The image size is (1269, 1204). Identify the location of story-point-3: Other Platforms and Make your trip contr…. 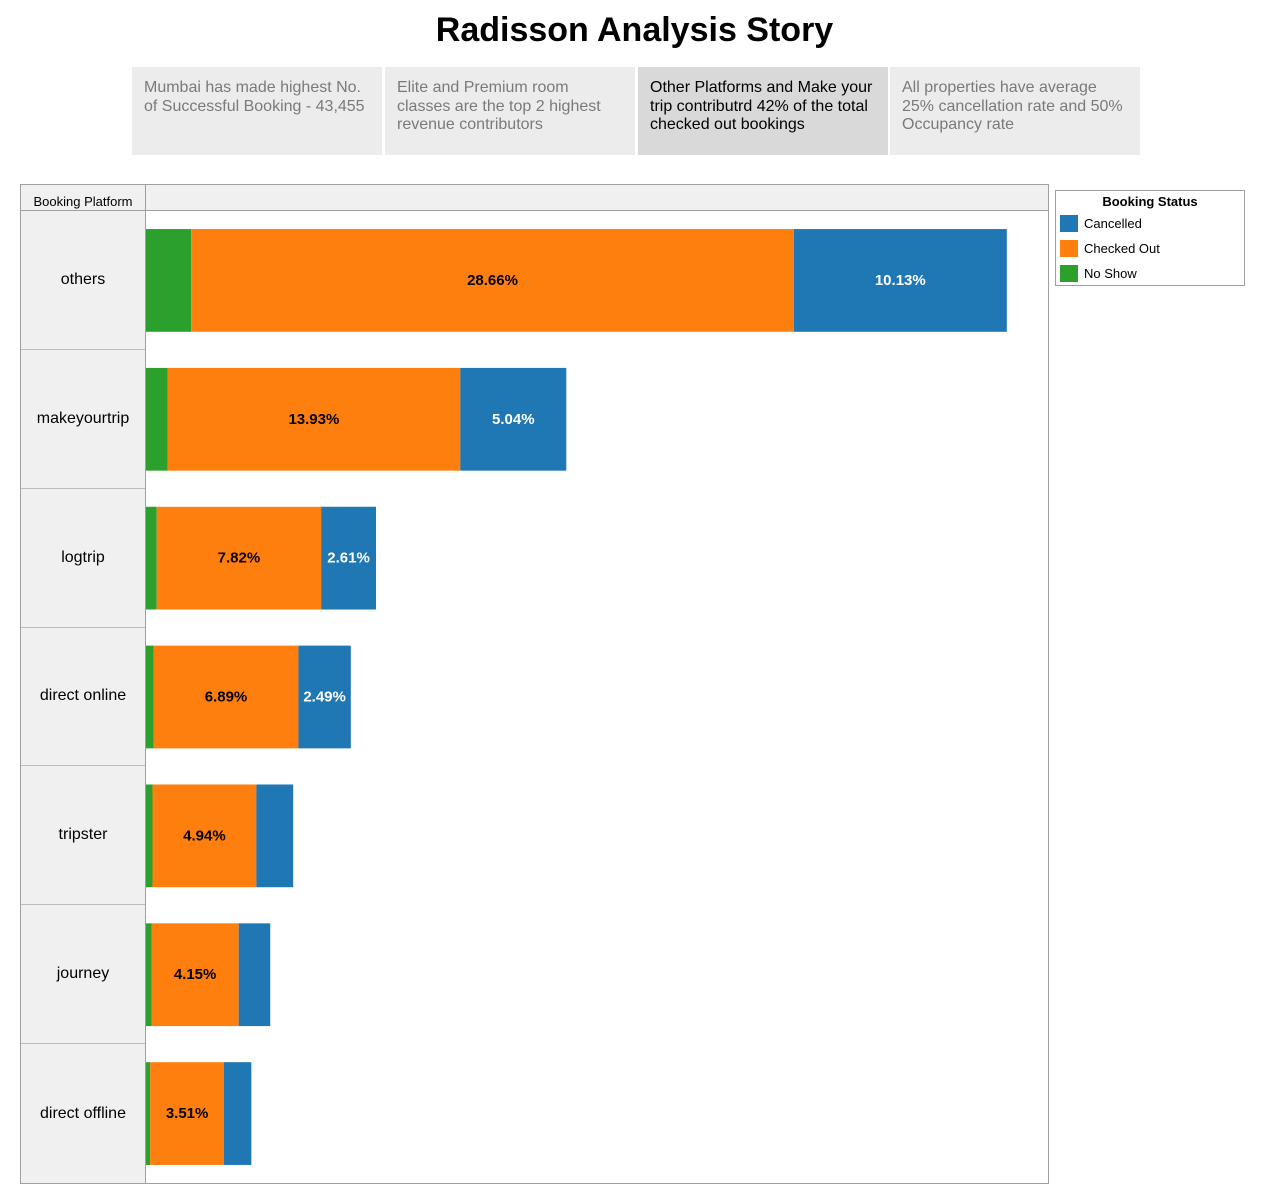
(763, 111).